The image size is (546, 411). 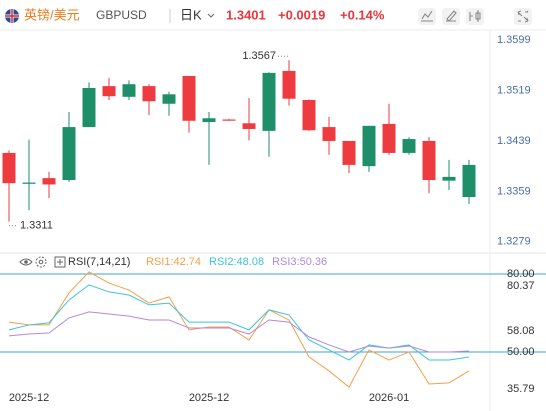 I want to click on y-tick-label: 58.08, so click(x=521, y=331).